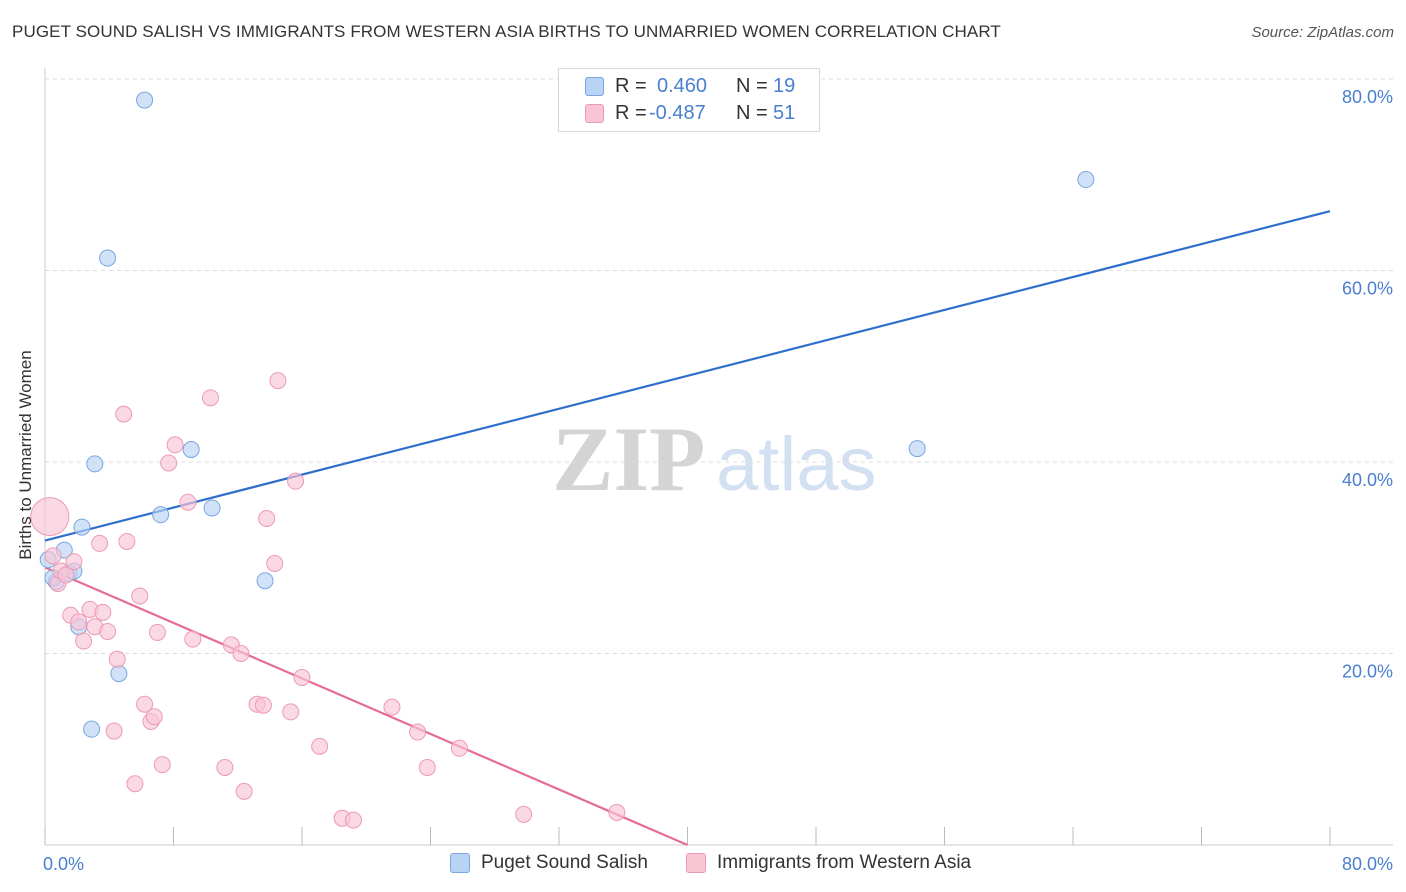 The width and height of the screenshot is (1406, 892). Describe the element at coordinates (564, 862) in the screenshot. I see `legend-label-puget-sound-salish: Puget Sound Salish` at that location.